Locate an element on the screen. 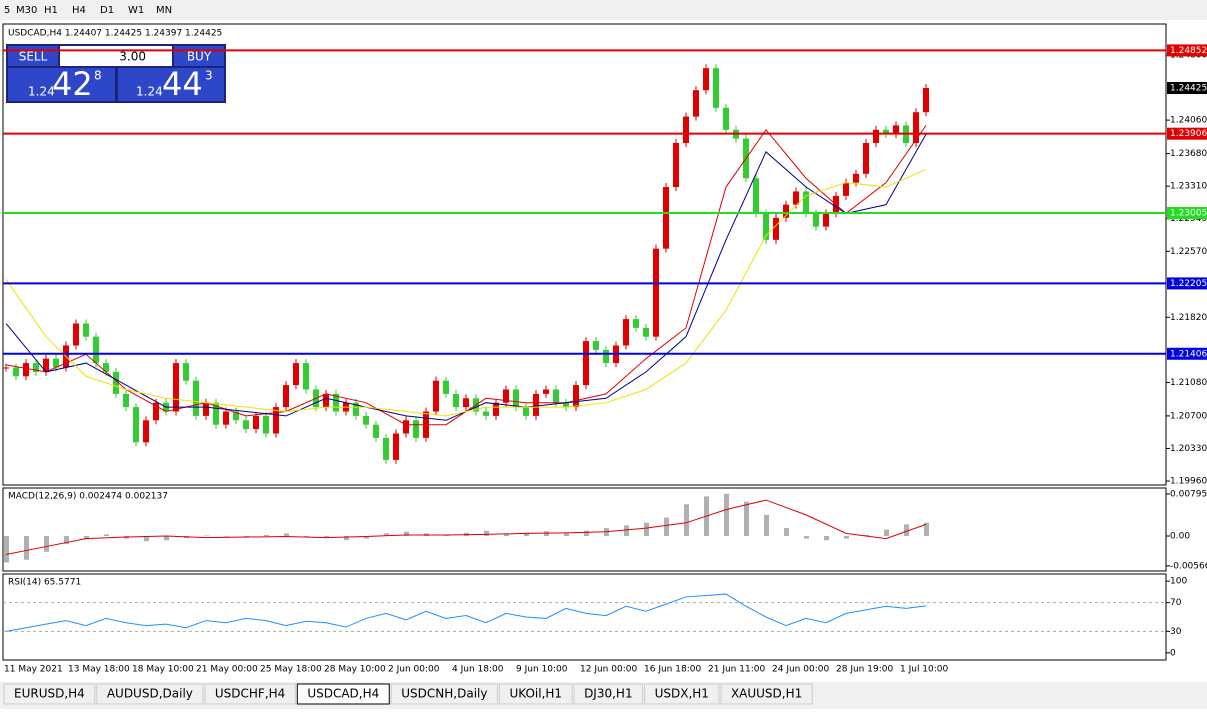  macd-label: MACD(12,26,9) 0.002474 0.002137 is located at coordinates (88, 497).